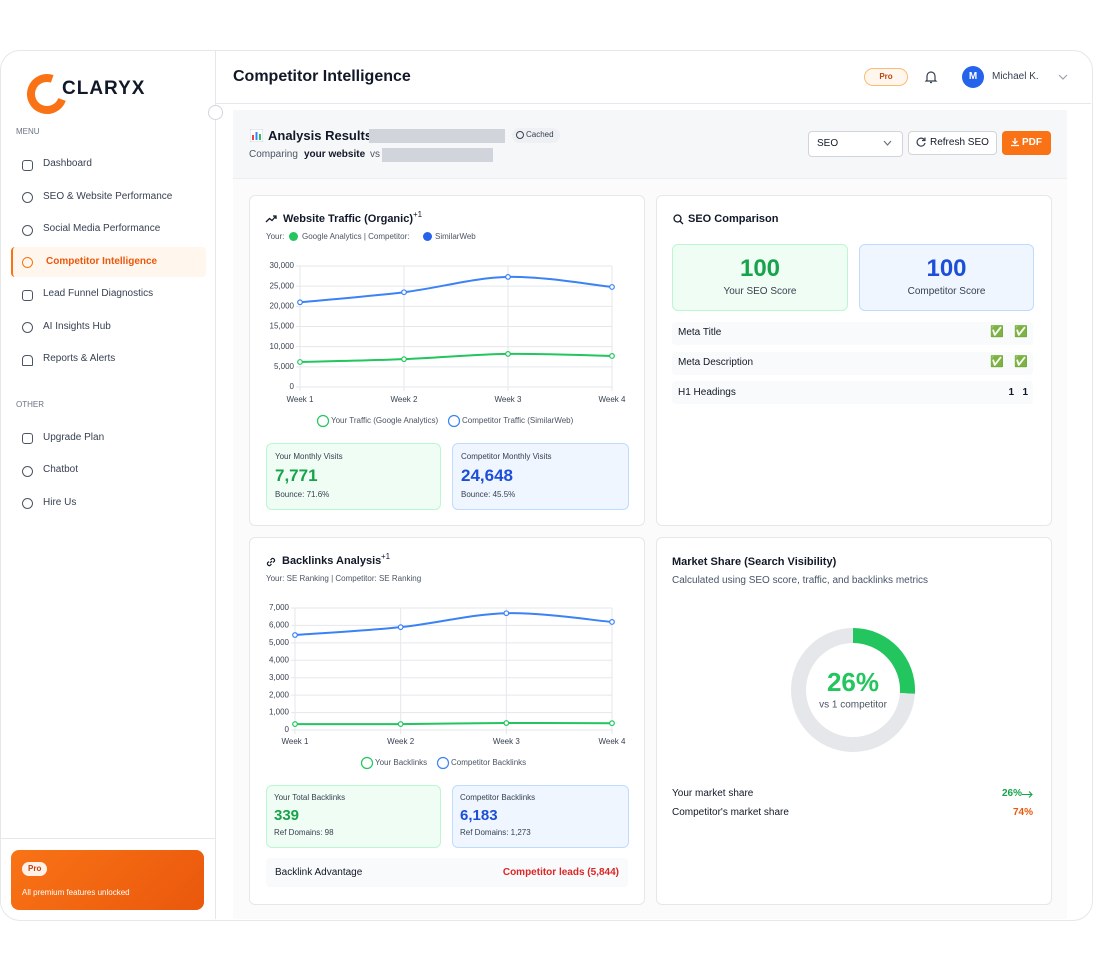 The image size is (1093, 971). Describe the element at coordinates (507, 741) in the screenshot. I see `x-tick-label: Week 3` at that location.